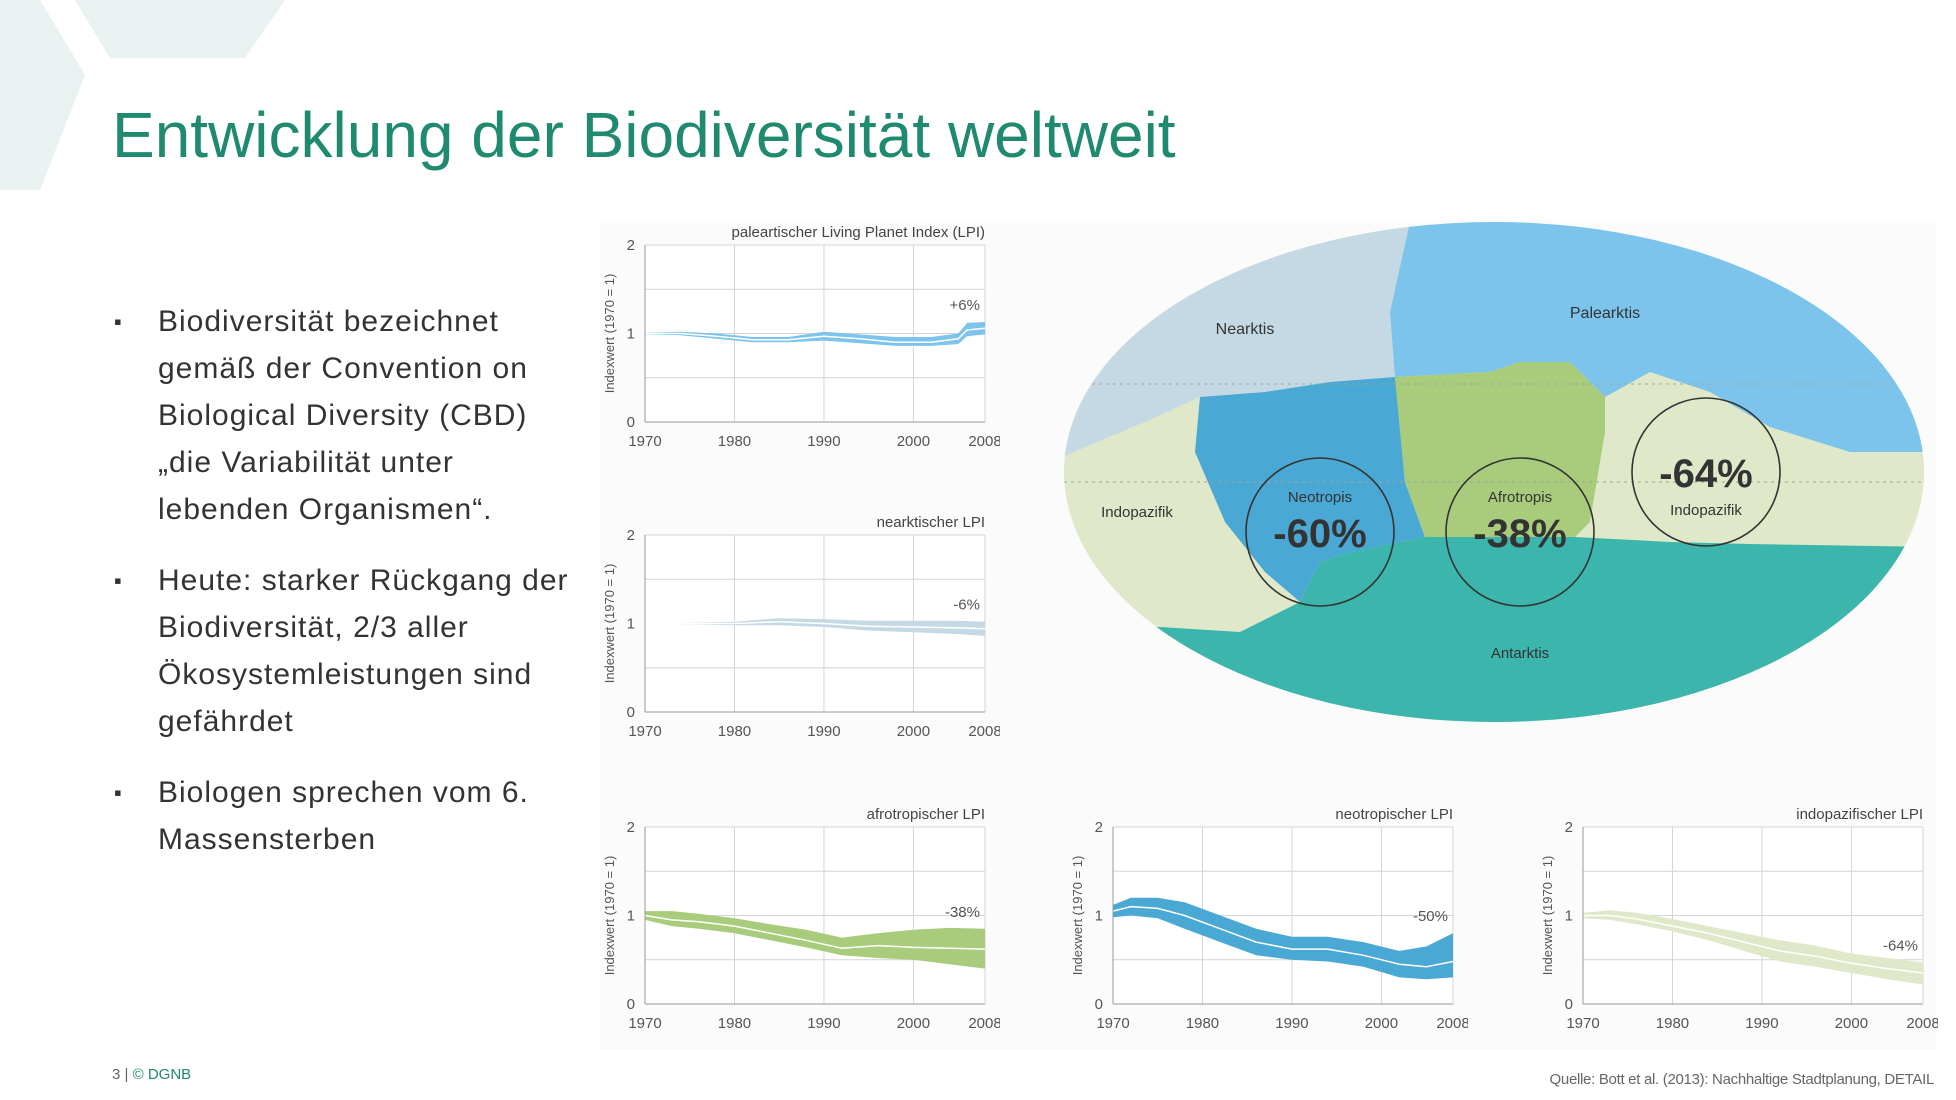  Describe the element at coordinates (42, 95) in the screenshot. I see `deco-chevron-left` at that location.